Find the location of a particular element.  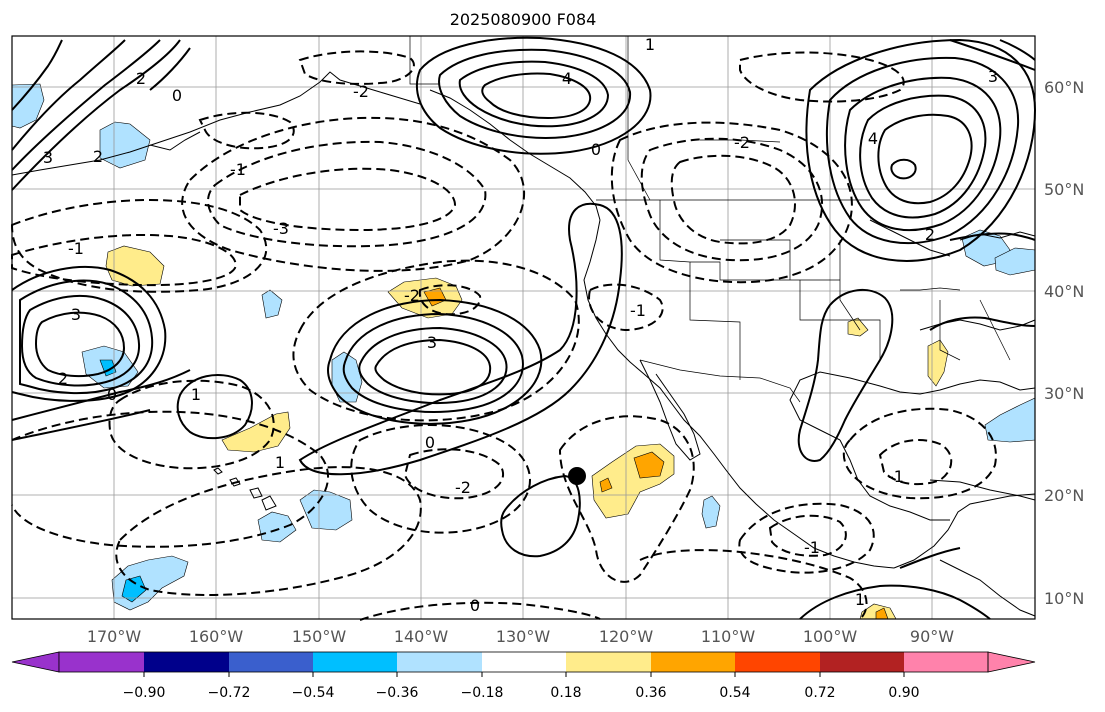

storm-marker is located at coordinates (577, 476).